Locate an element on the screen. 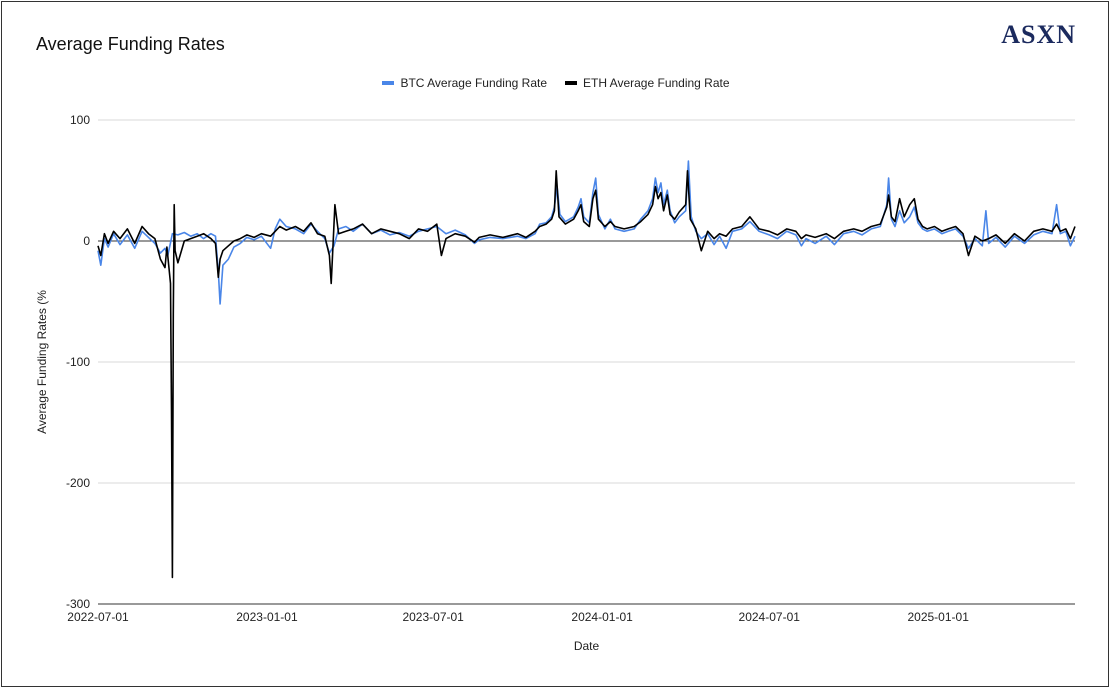  x-tick-label: 2023-01-01 is located at coordinates (267, 617).